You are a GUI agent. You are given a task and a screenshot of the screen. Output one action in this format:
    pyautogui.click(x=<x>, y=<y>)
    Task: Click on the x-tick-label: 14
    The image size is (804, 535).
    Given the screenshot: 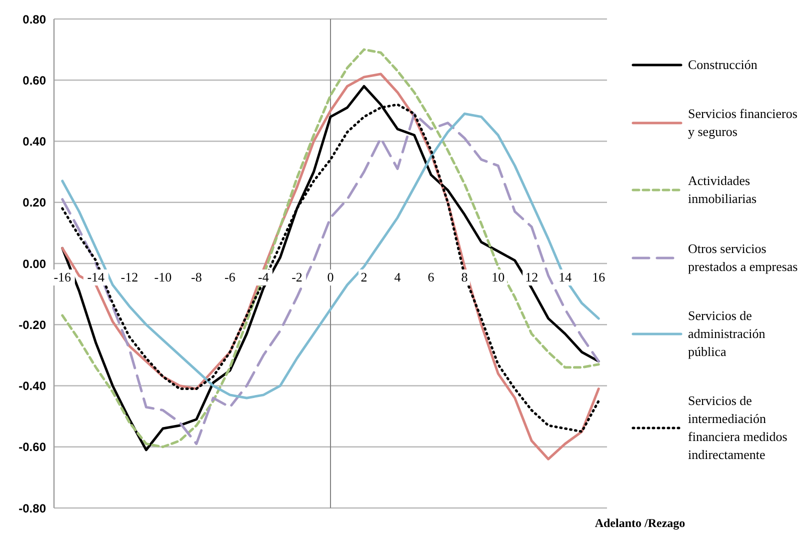 What is the action you would take?
    pyautogui.click(x=565, y=277)
    